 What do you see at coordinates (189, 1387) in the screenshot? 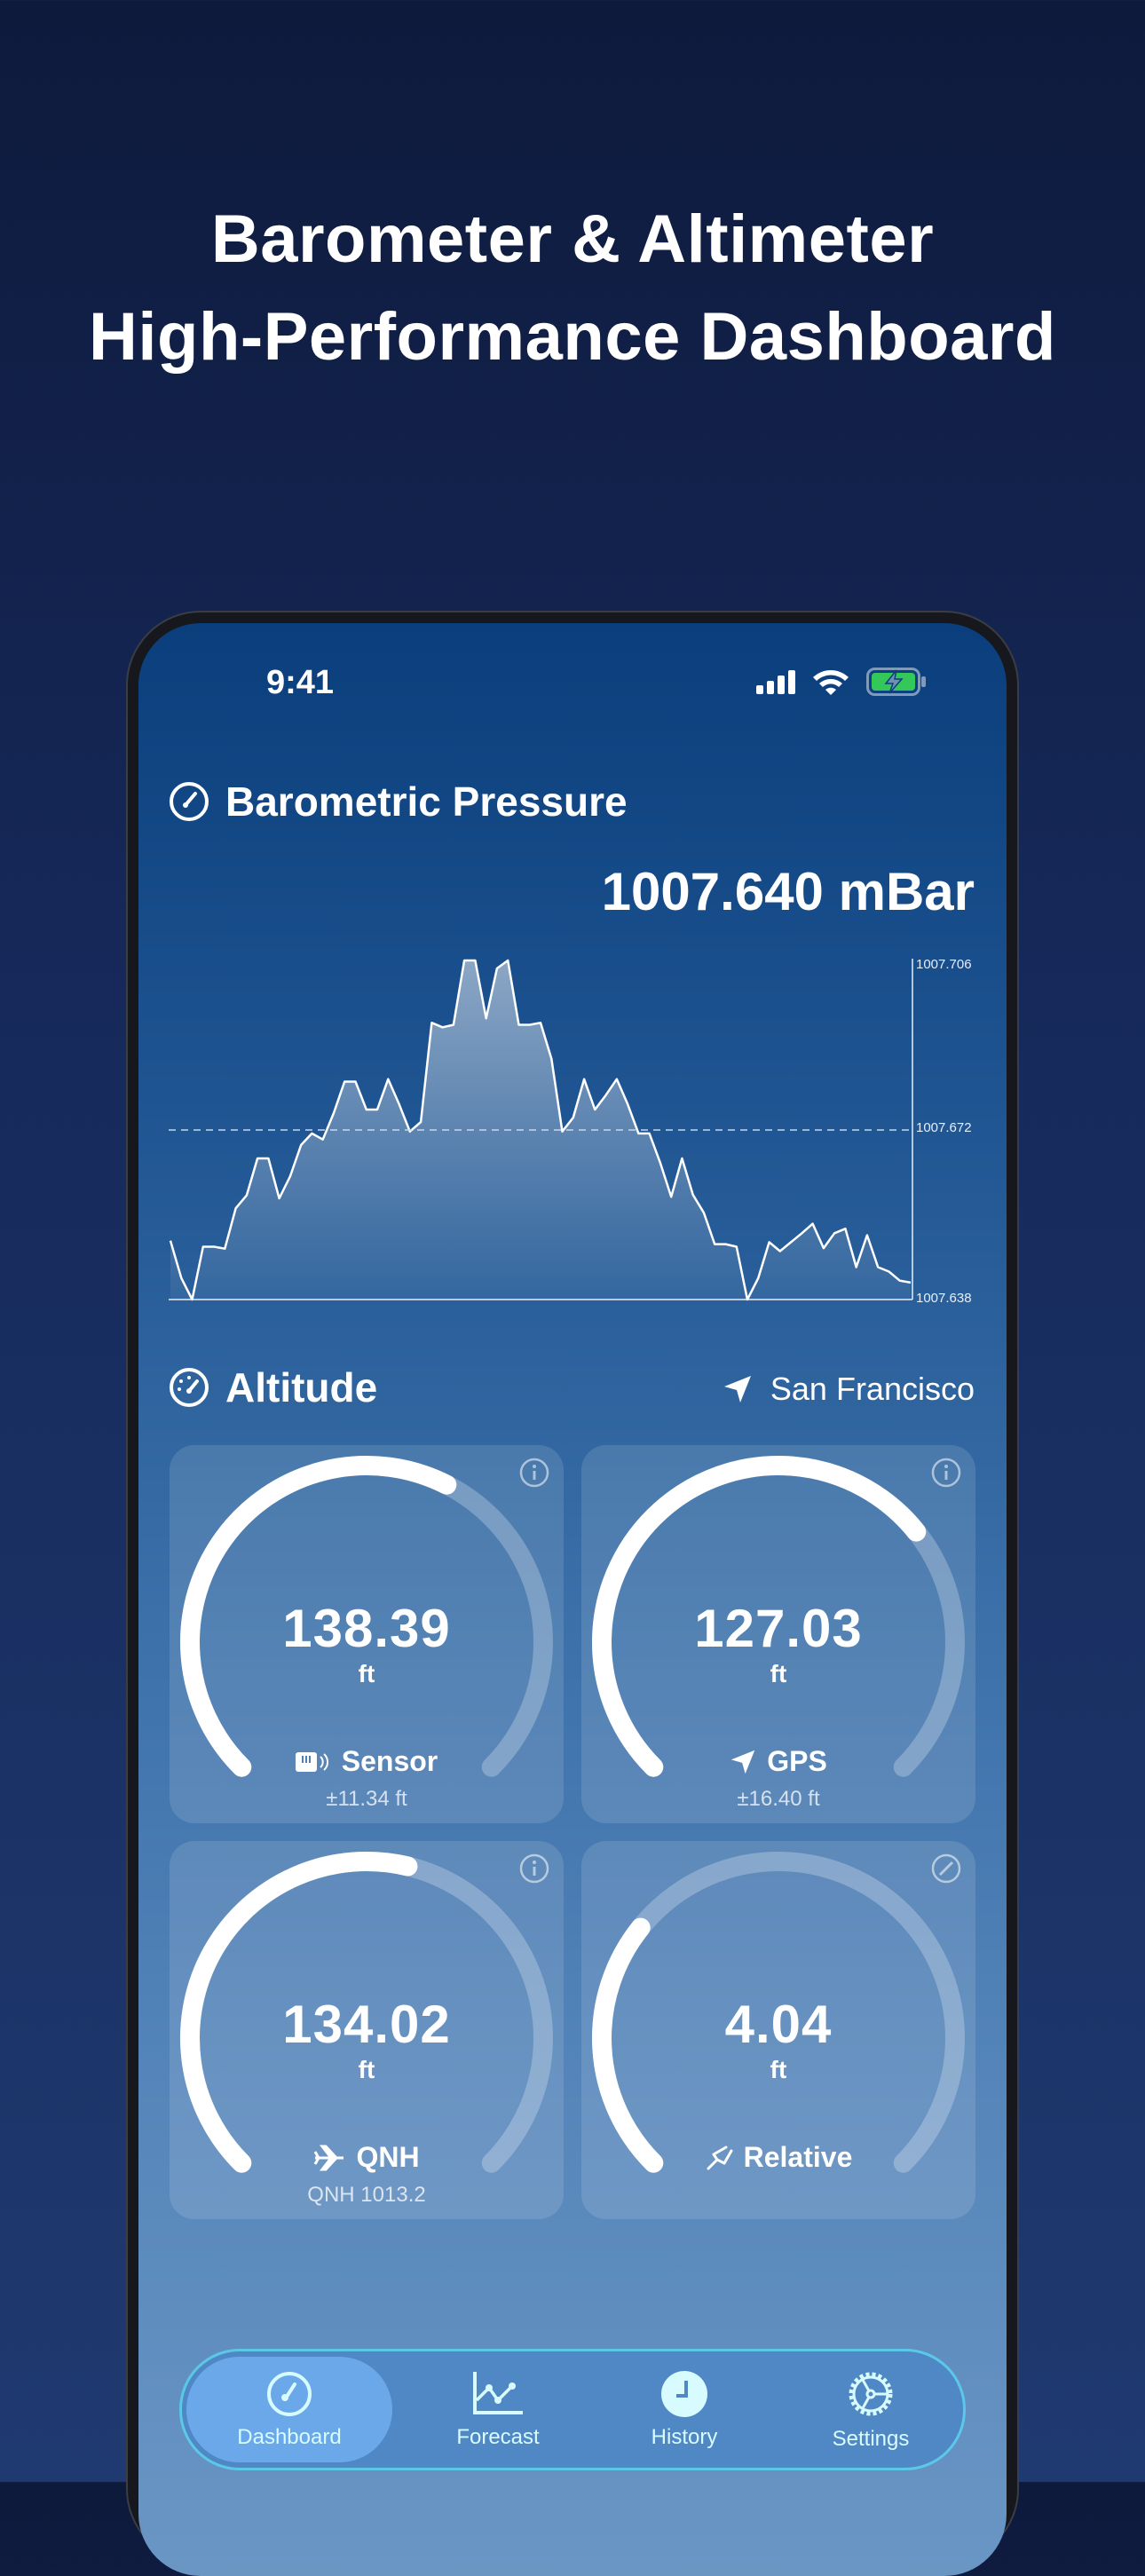
I see `speedometer-icon` at bounding box center [189, 1387].